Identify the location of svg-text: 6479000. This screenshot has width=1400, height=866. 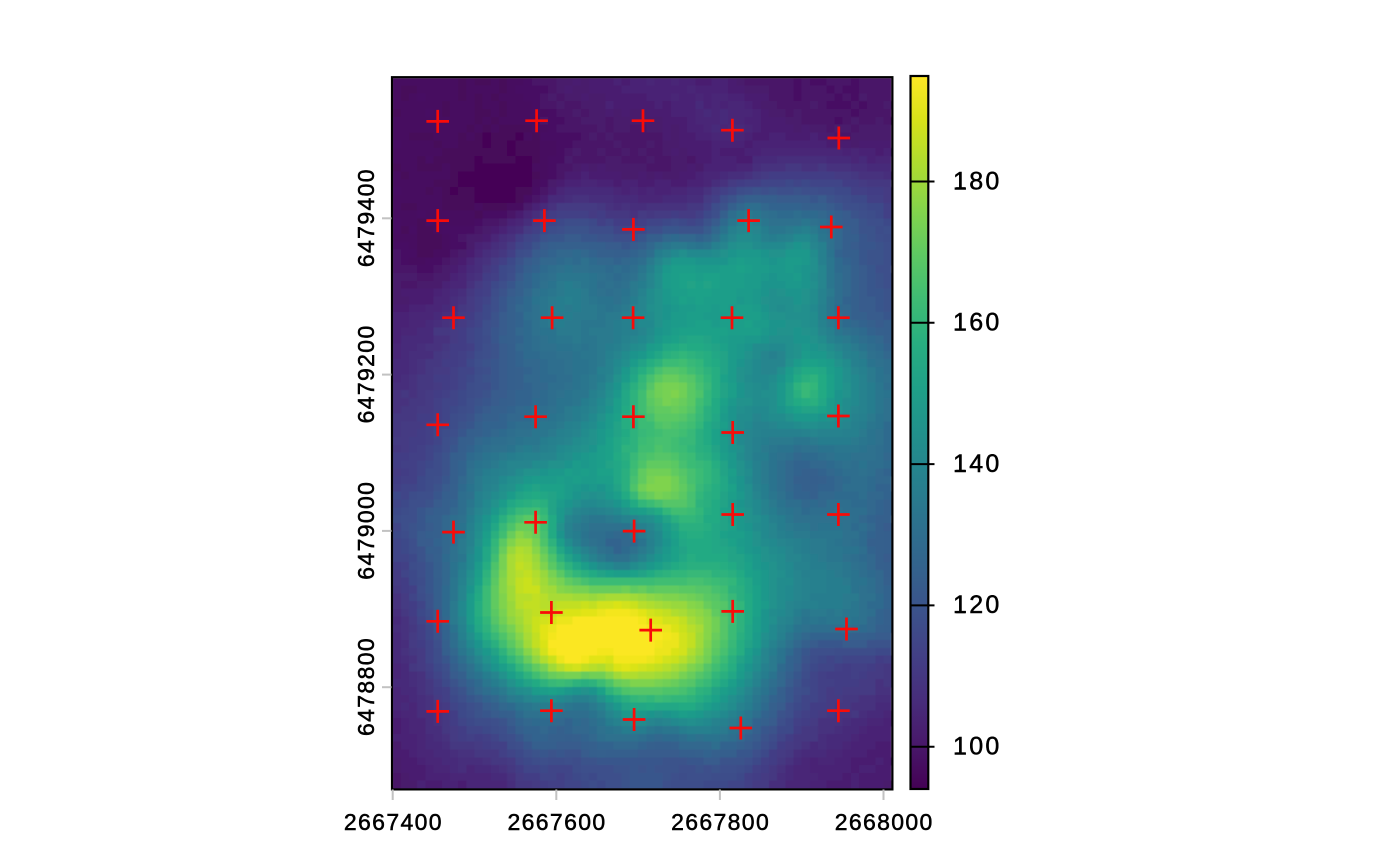
(366, 530).